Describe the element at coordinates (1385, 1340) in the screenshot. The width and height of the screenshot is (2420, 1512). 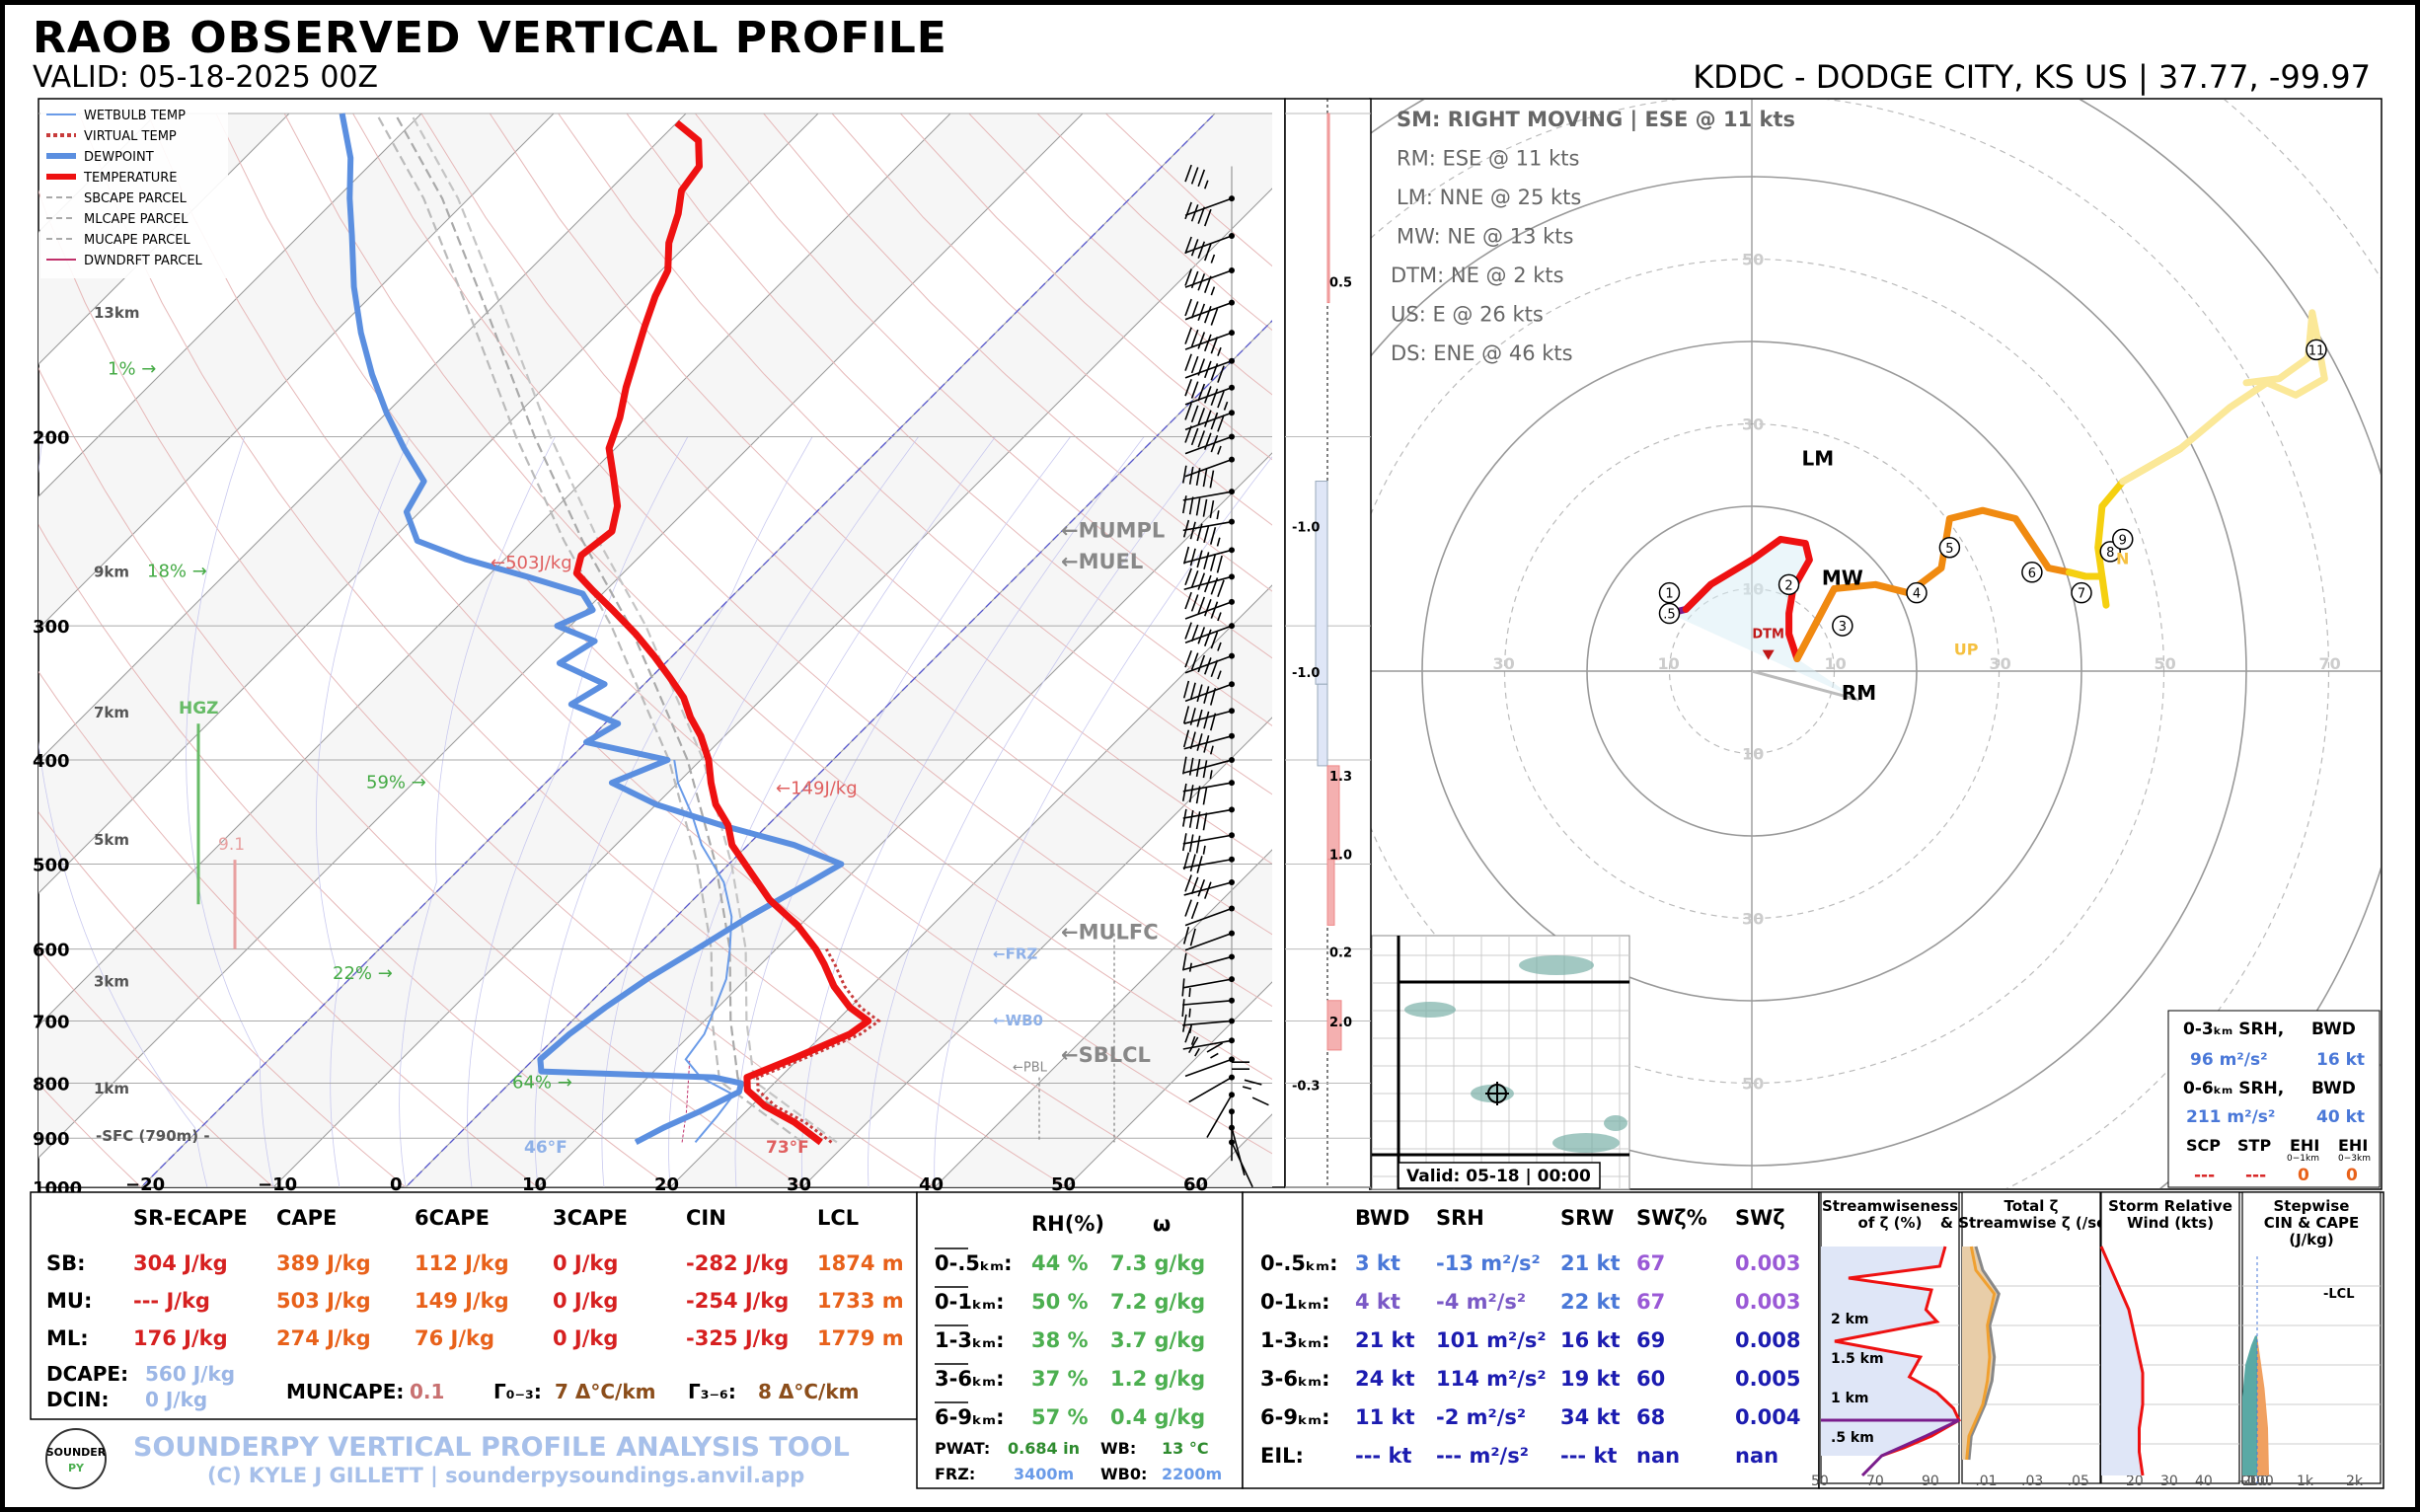
I see `kin-cell: 21 kt` at that location.